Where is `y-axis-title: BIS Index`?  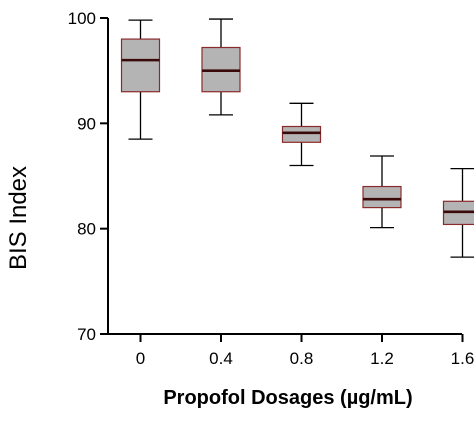 y-axis-title: BIS Index is located at coordinates (18, 218).